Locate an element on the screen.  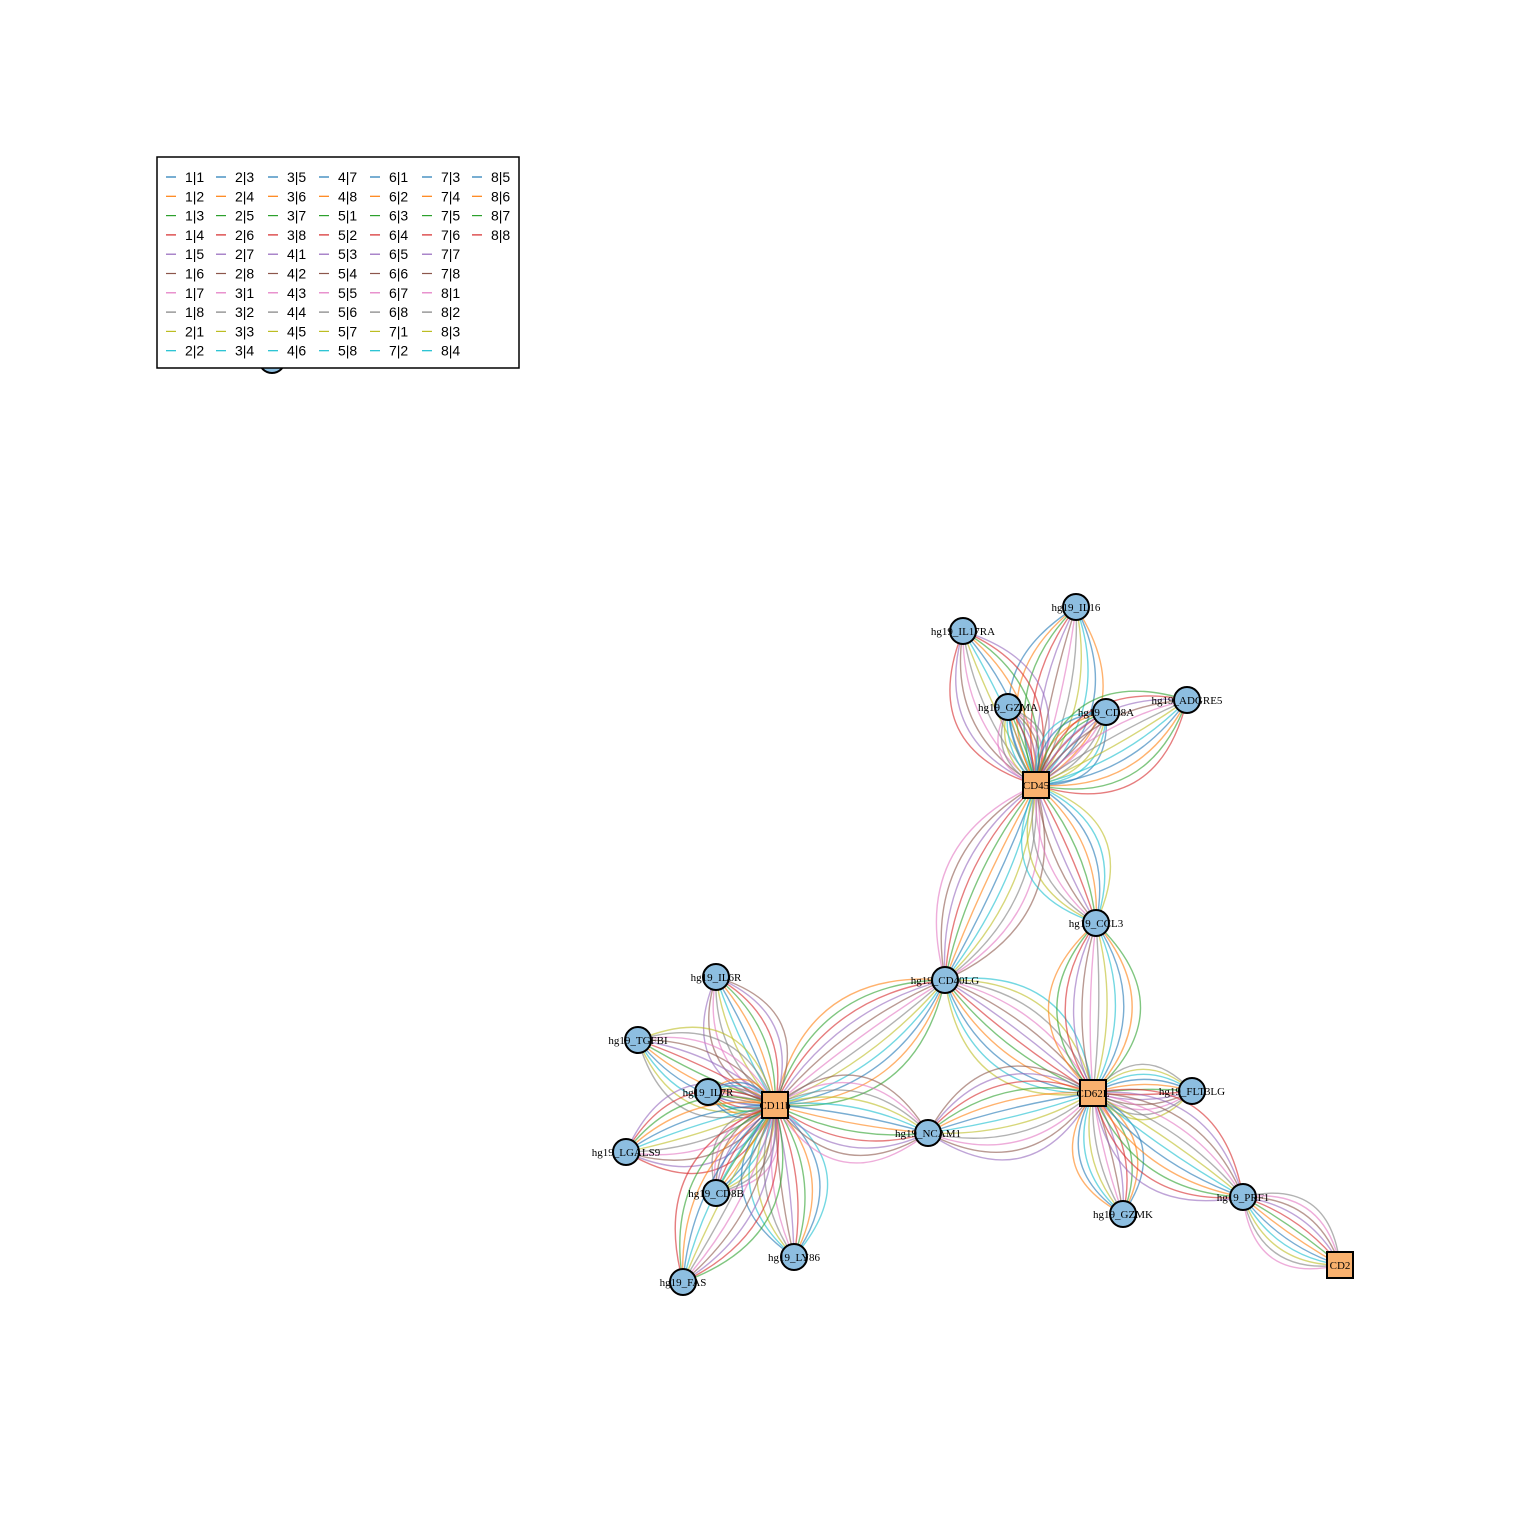
legend-label: 2|4 is located at coordinates (244, 196).